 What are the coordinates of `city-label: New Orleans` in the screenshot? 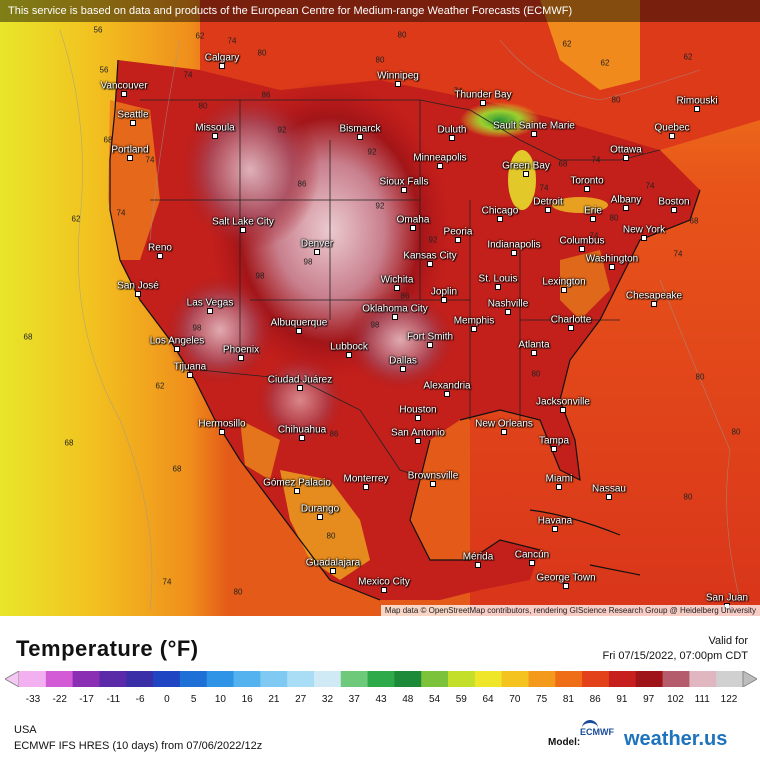 It's located at (504, 424).